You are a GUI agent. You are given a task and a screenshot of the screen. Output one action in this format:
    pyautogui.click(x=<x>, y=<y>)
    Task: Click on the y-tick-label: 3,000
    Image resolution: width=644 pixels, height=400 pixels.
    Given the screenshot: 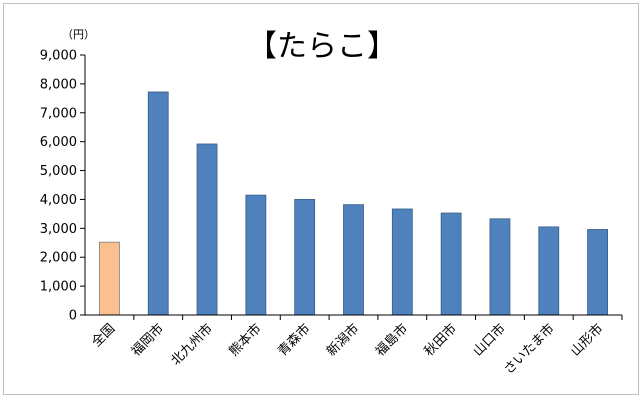 What is the action you would take?
    pyautogui.click(x=58, y=229)
    